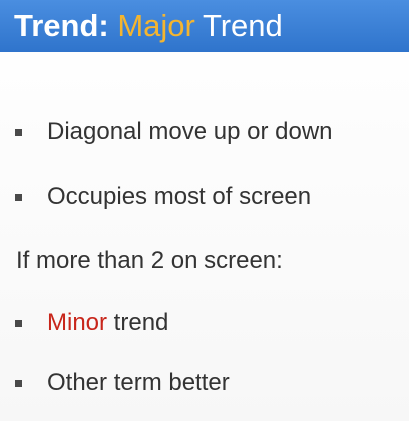 This screenshot has width=409, height=421. Describe the element at coordinates (156, 25) in the screenshot. I see `title-accent: Major` at that location.